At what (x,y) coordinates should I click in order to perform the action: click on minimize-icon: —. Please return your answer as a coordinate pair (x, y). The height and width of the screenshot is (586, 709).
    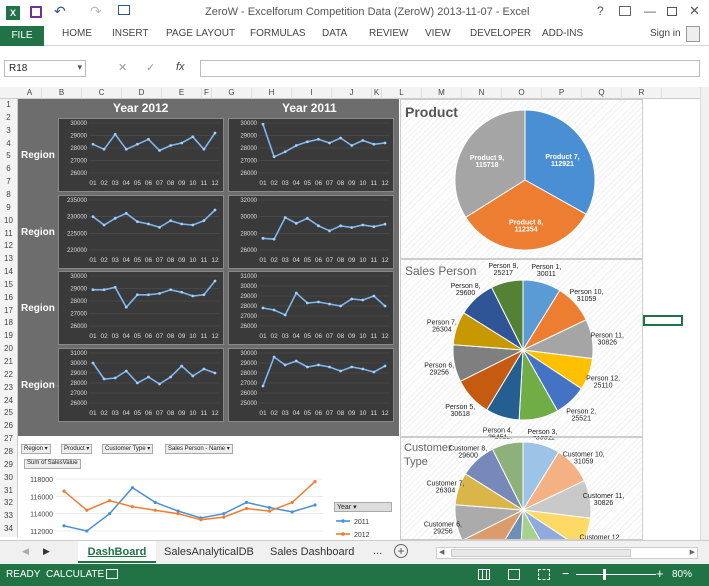
    Looking at the image, I should click on (650, 11).